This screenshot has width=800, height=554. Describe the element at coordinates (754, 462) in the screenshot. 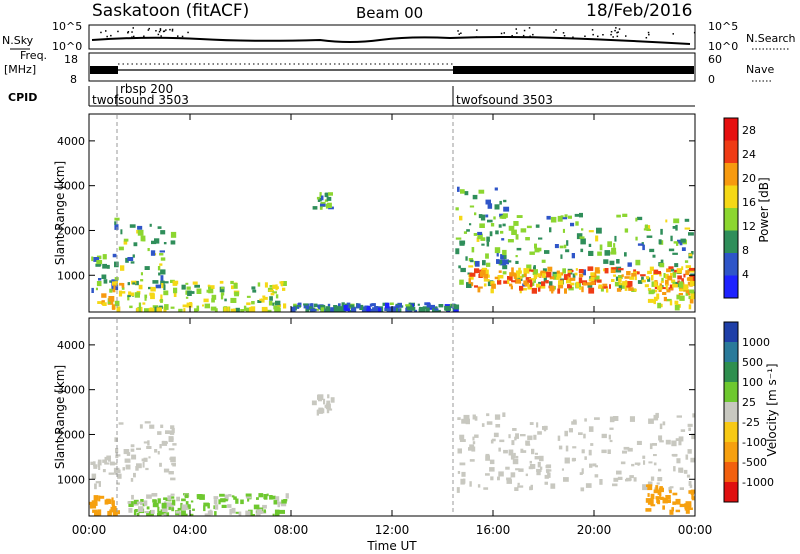

I see `velocity-colorbar-tick: -500` at that location.